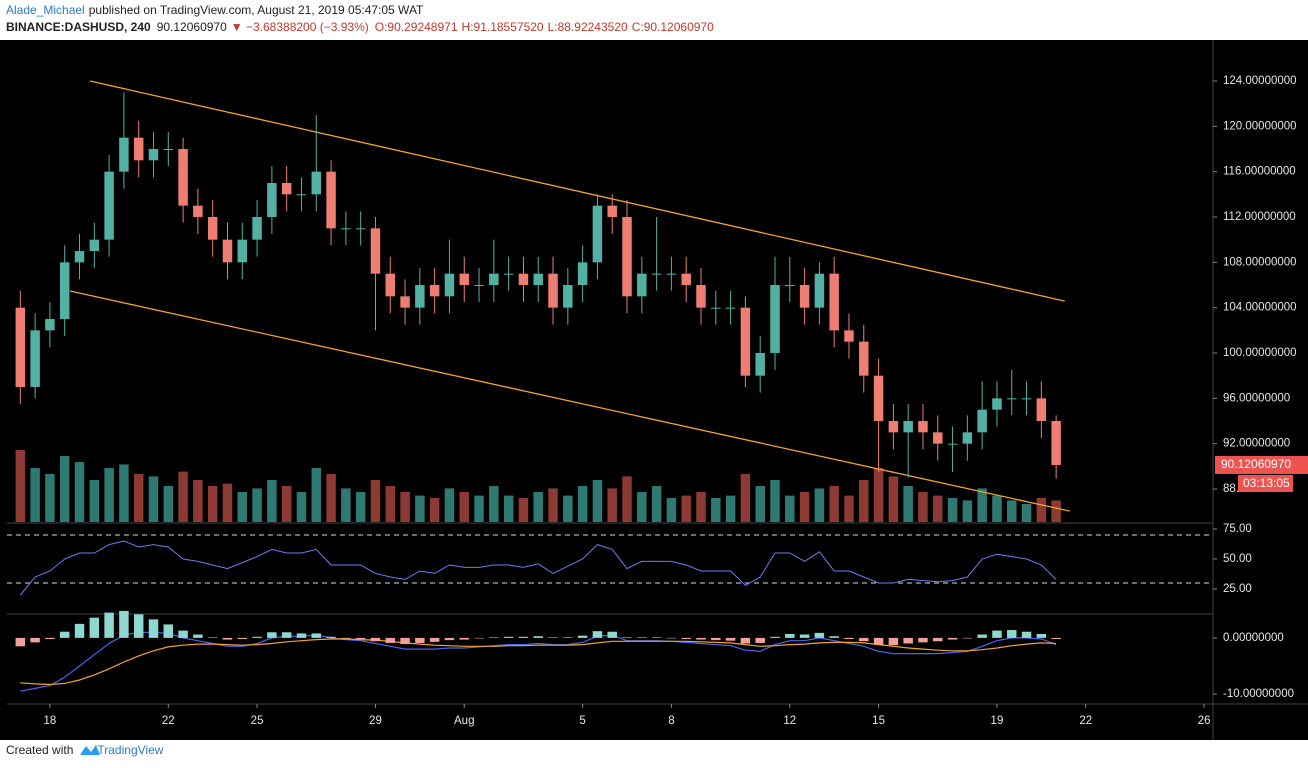 This screenshot has width=1308, height=768. Describe the element at coordinates (582, 721) in the screenshot. I see `x-tick-label: 5` at that location.